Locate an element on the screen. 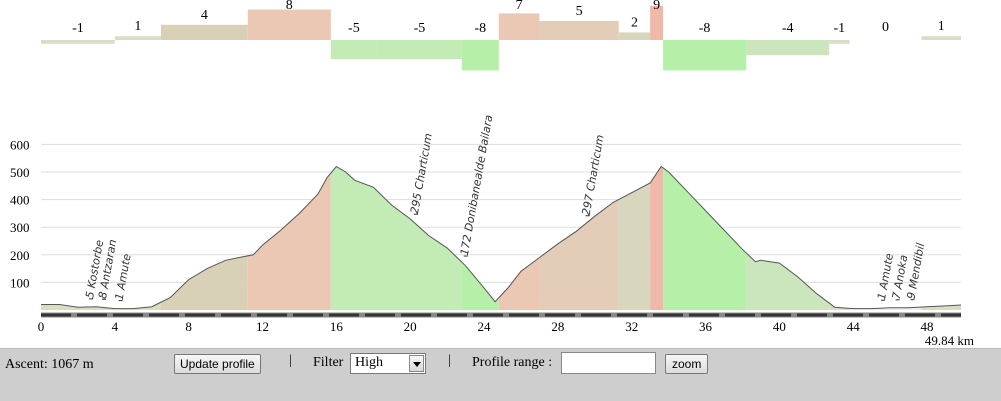 Image resolution: width=1001 pixels, height=401 pixels. x-tick-label: 36 is located at coordinates (706, 326).